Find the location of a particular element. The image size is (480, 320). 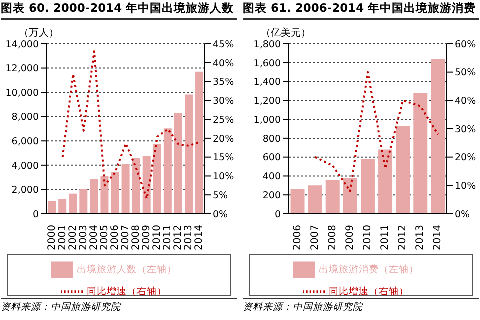

y-tick-label: 14,000 is located at coordinates (22, 44).